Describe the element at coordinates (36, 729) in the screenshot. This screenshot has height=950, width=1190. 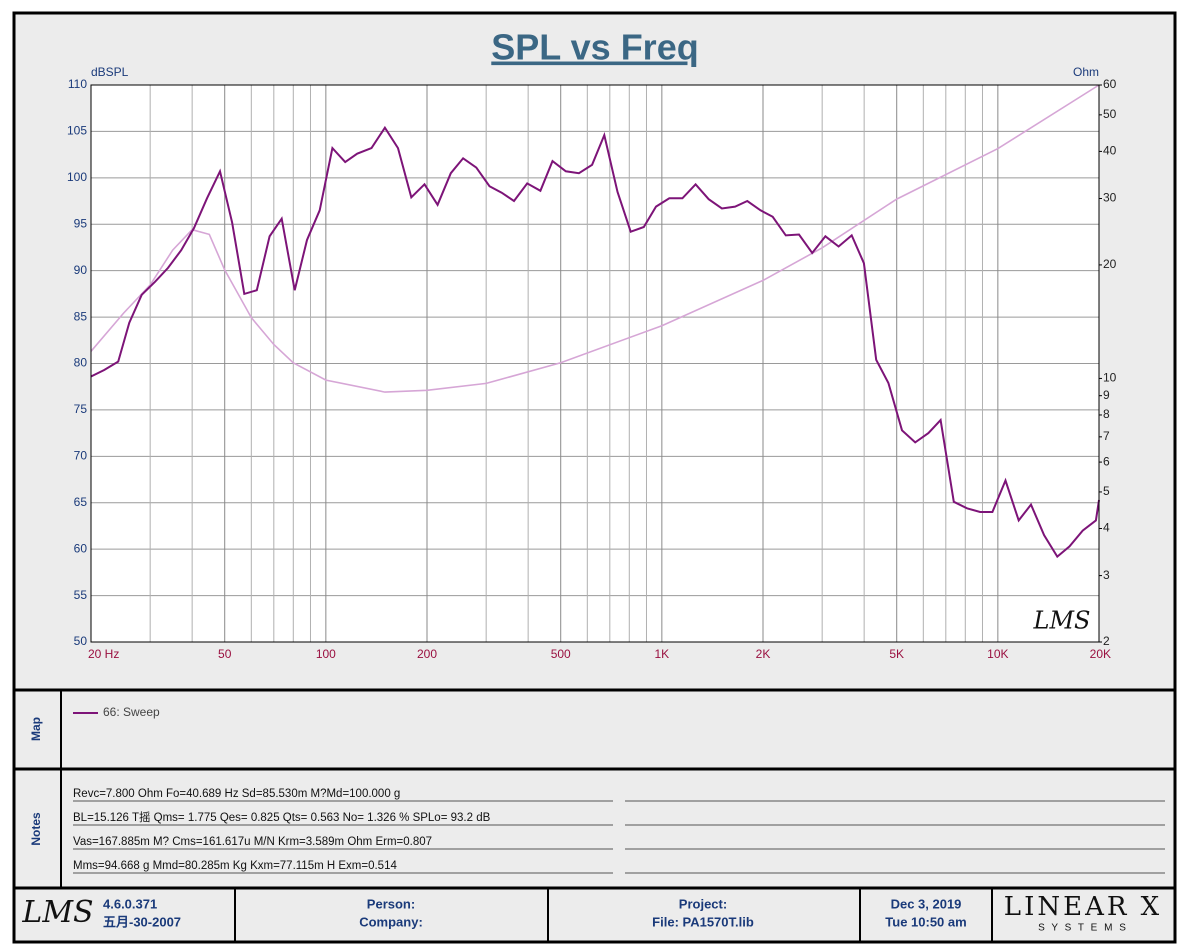
I see `map-label: Map` at that location.